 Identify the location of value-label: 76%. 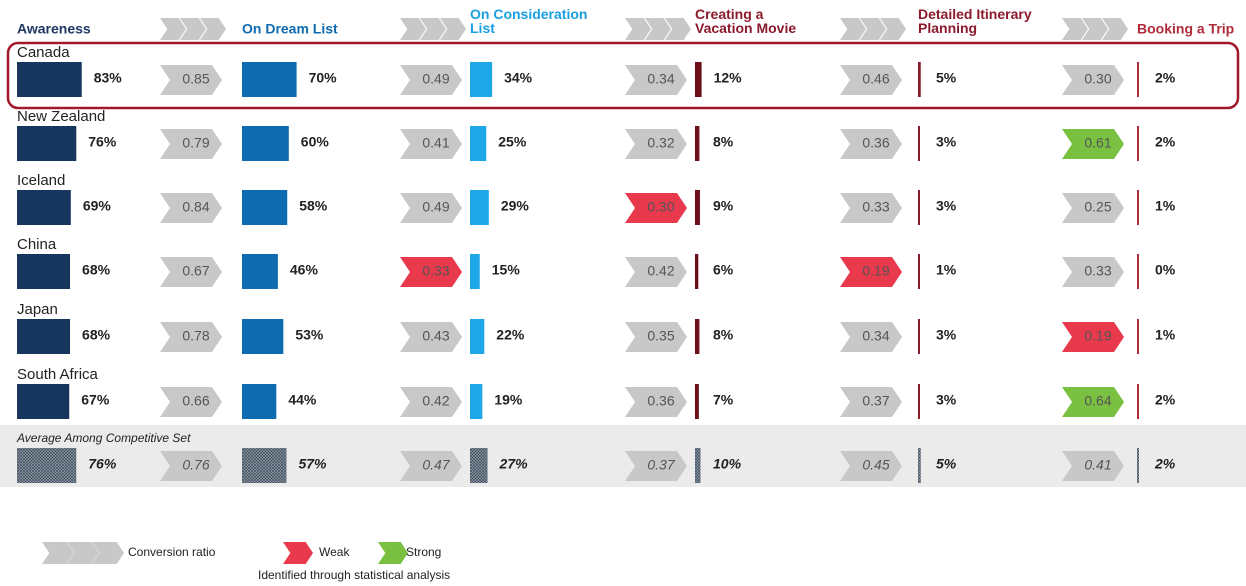
(102, 464).